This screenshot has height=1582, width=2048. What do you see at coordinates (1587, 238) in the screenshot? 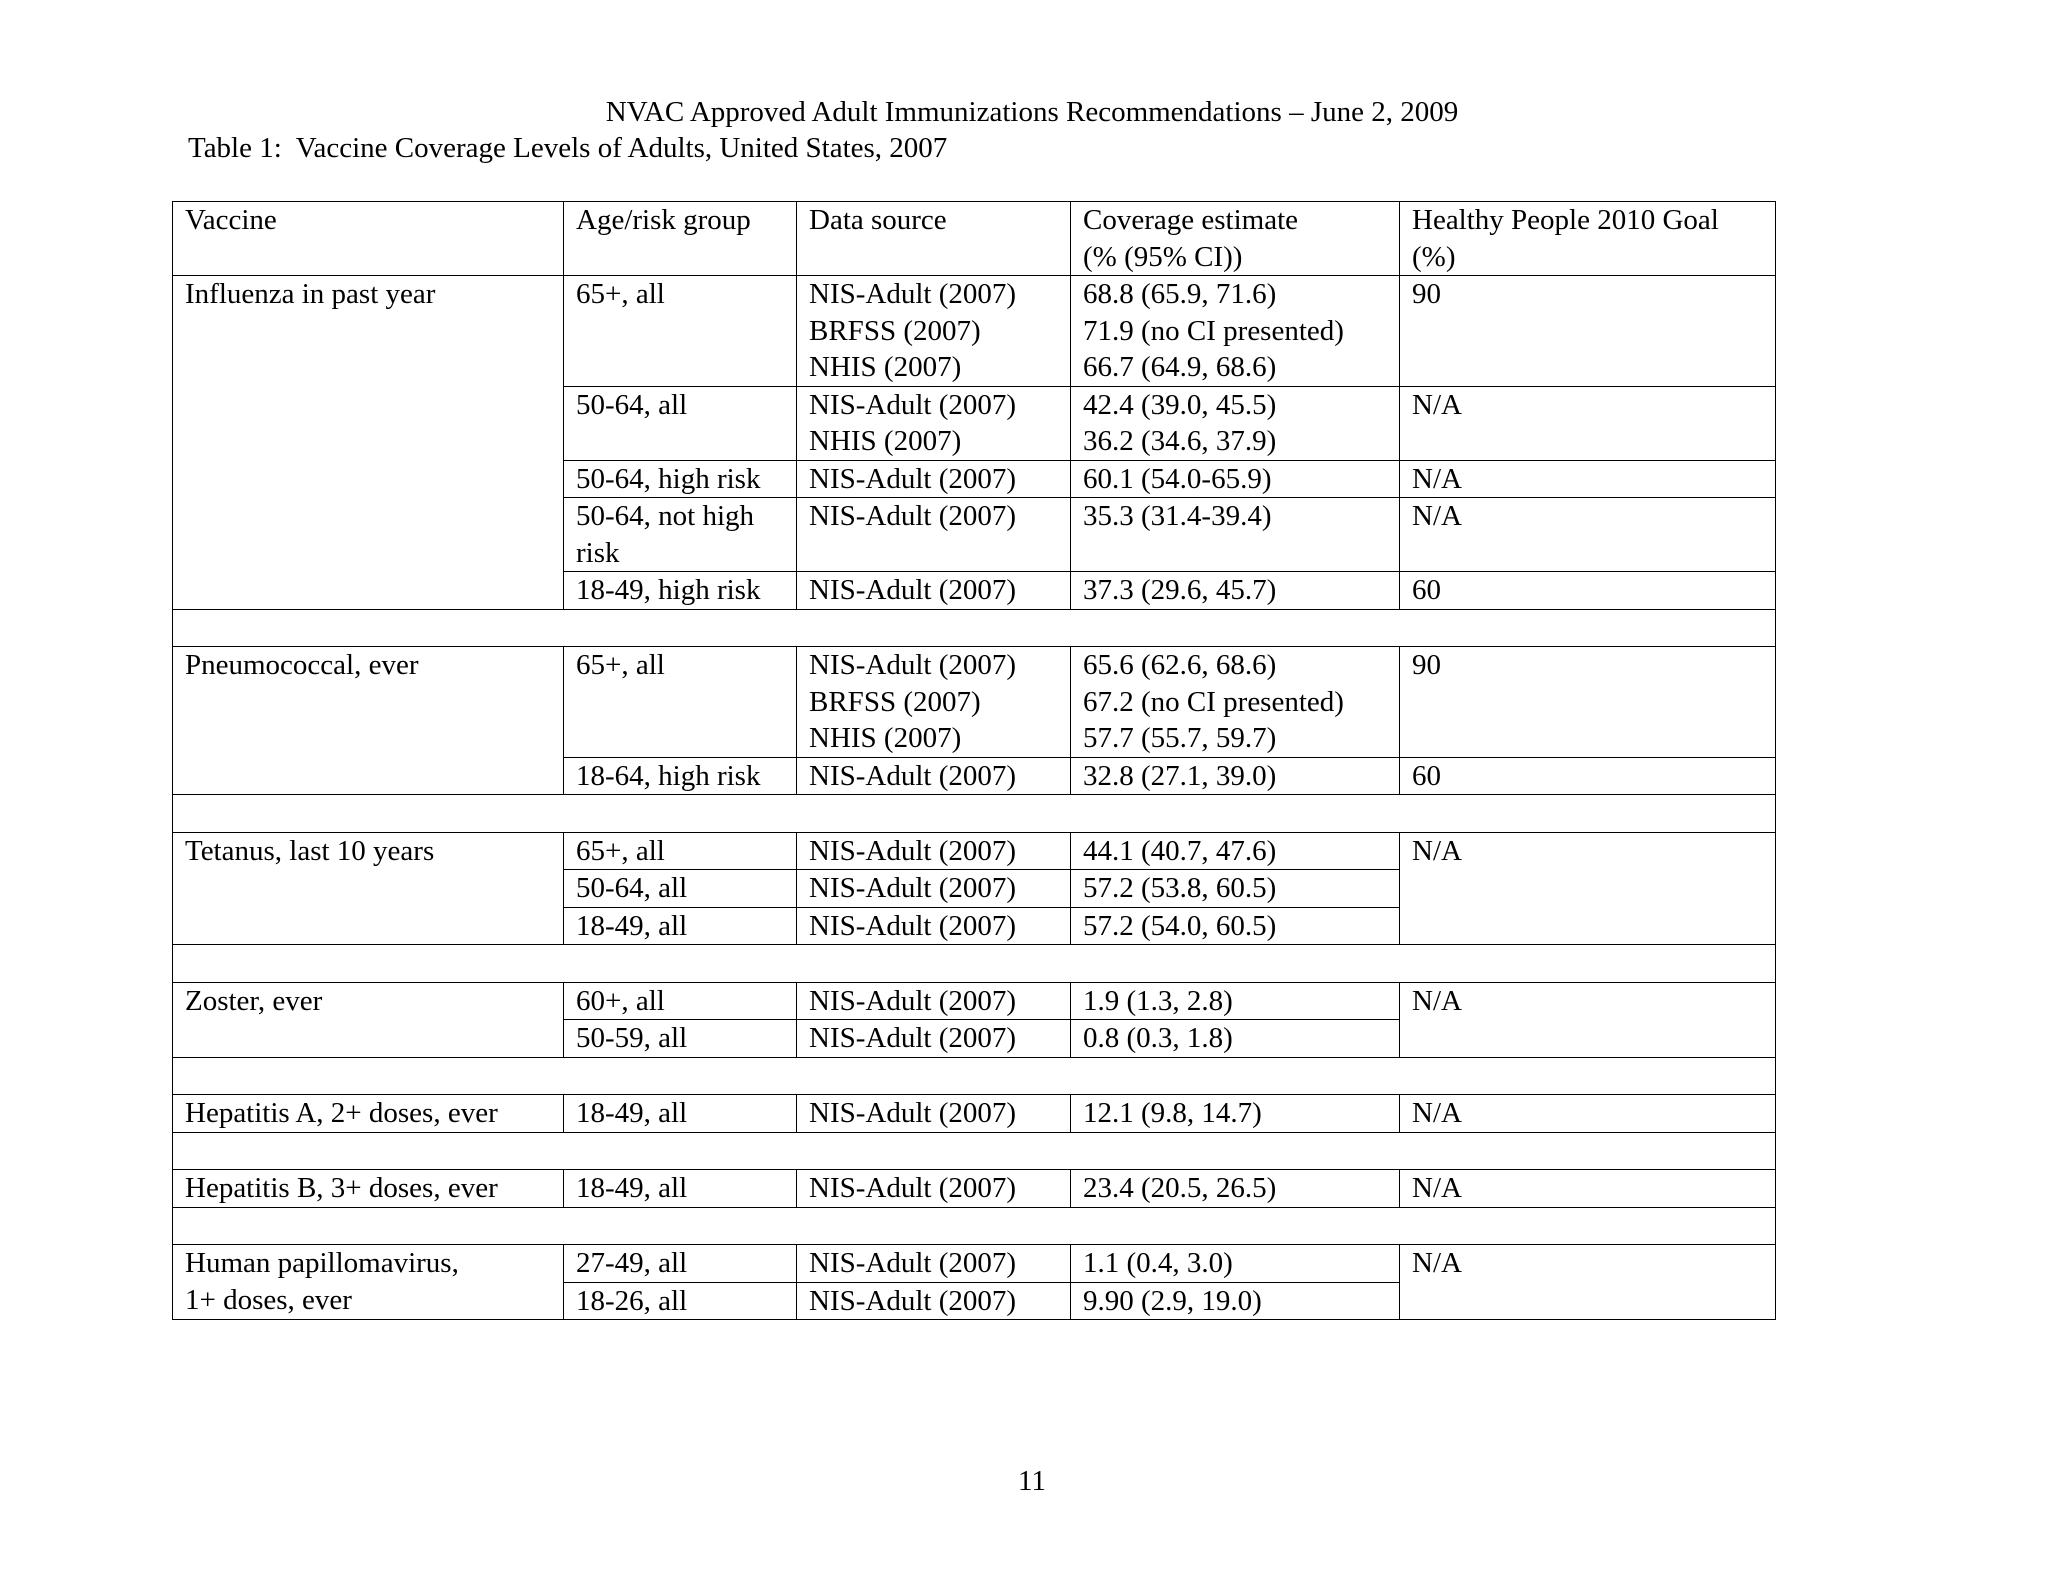
I see `header-goal: Healthy People 2010 Goal (%)` at bounding box center [1587, 238].